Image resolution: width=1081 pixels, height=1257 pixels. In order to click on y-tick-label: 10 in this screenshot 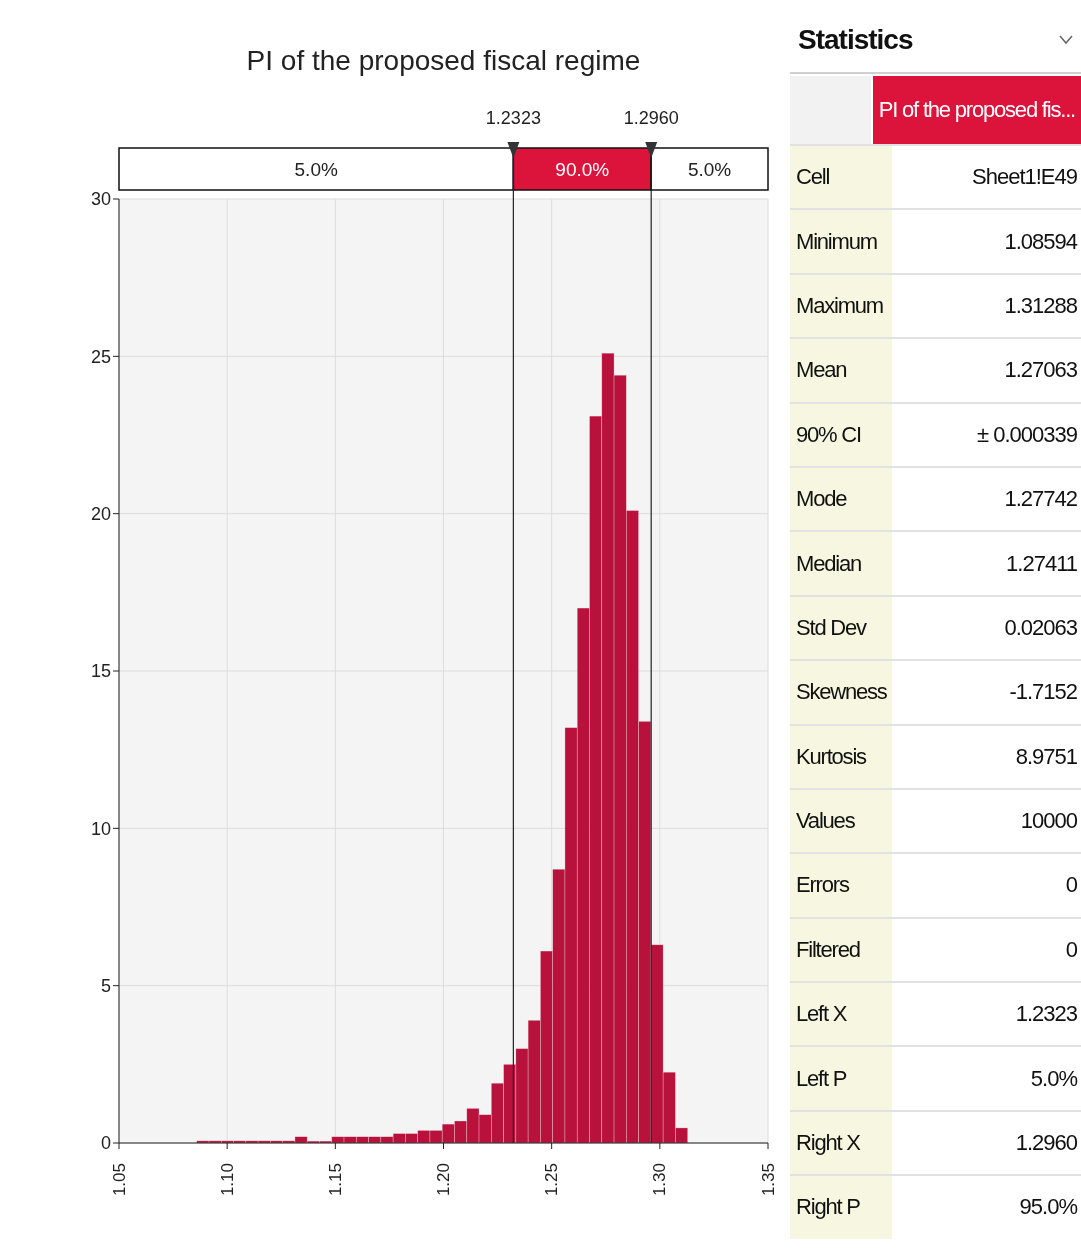, I will do `click(100, 828)`.